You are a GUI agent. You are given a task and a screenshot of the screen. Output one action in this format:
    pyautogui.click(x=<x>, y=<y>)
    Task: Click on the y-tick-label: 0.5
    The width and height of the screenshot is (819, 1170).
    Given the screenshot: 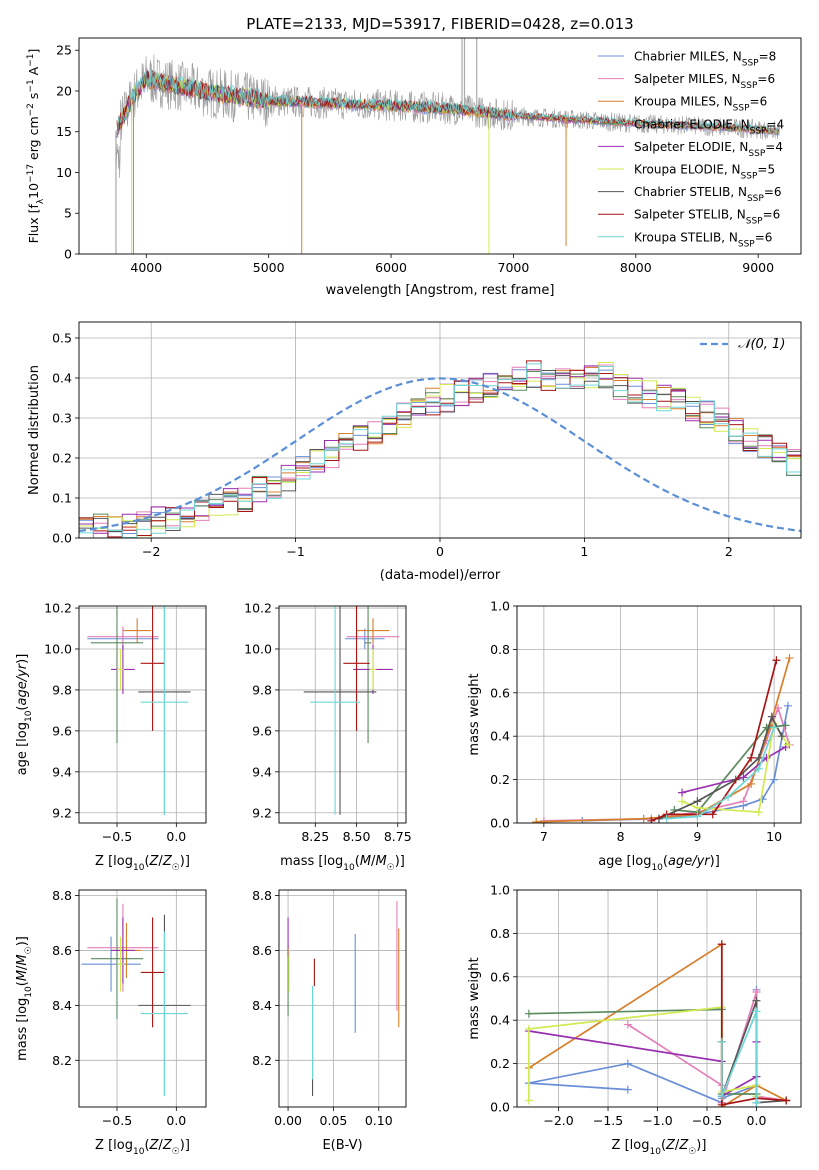 What is the action you would take?
    pyautogui.click(x=62, y=338)
    